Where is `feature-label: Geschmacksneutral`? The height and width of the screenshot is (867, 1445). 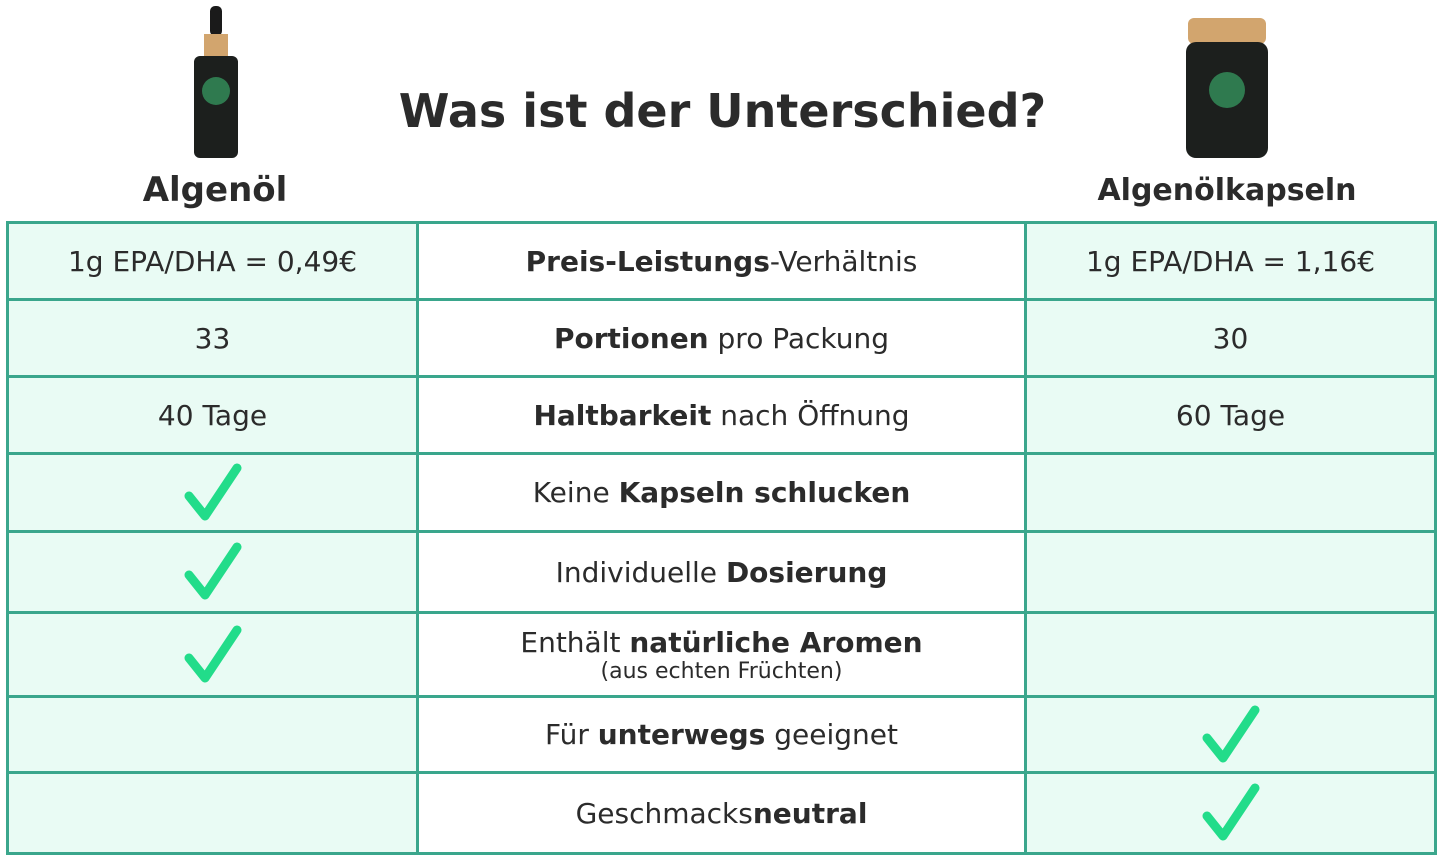
feature-label: Geschmacksneutral is located at coordinates (721, 813).